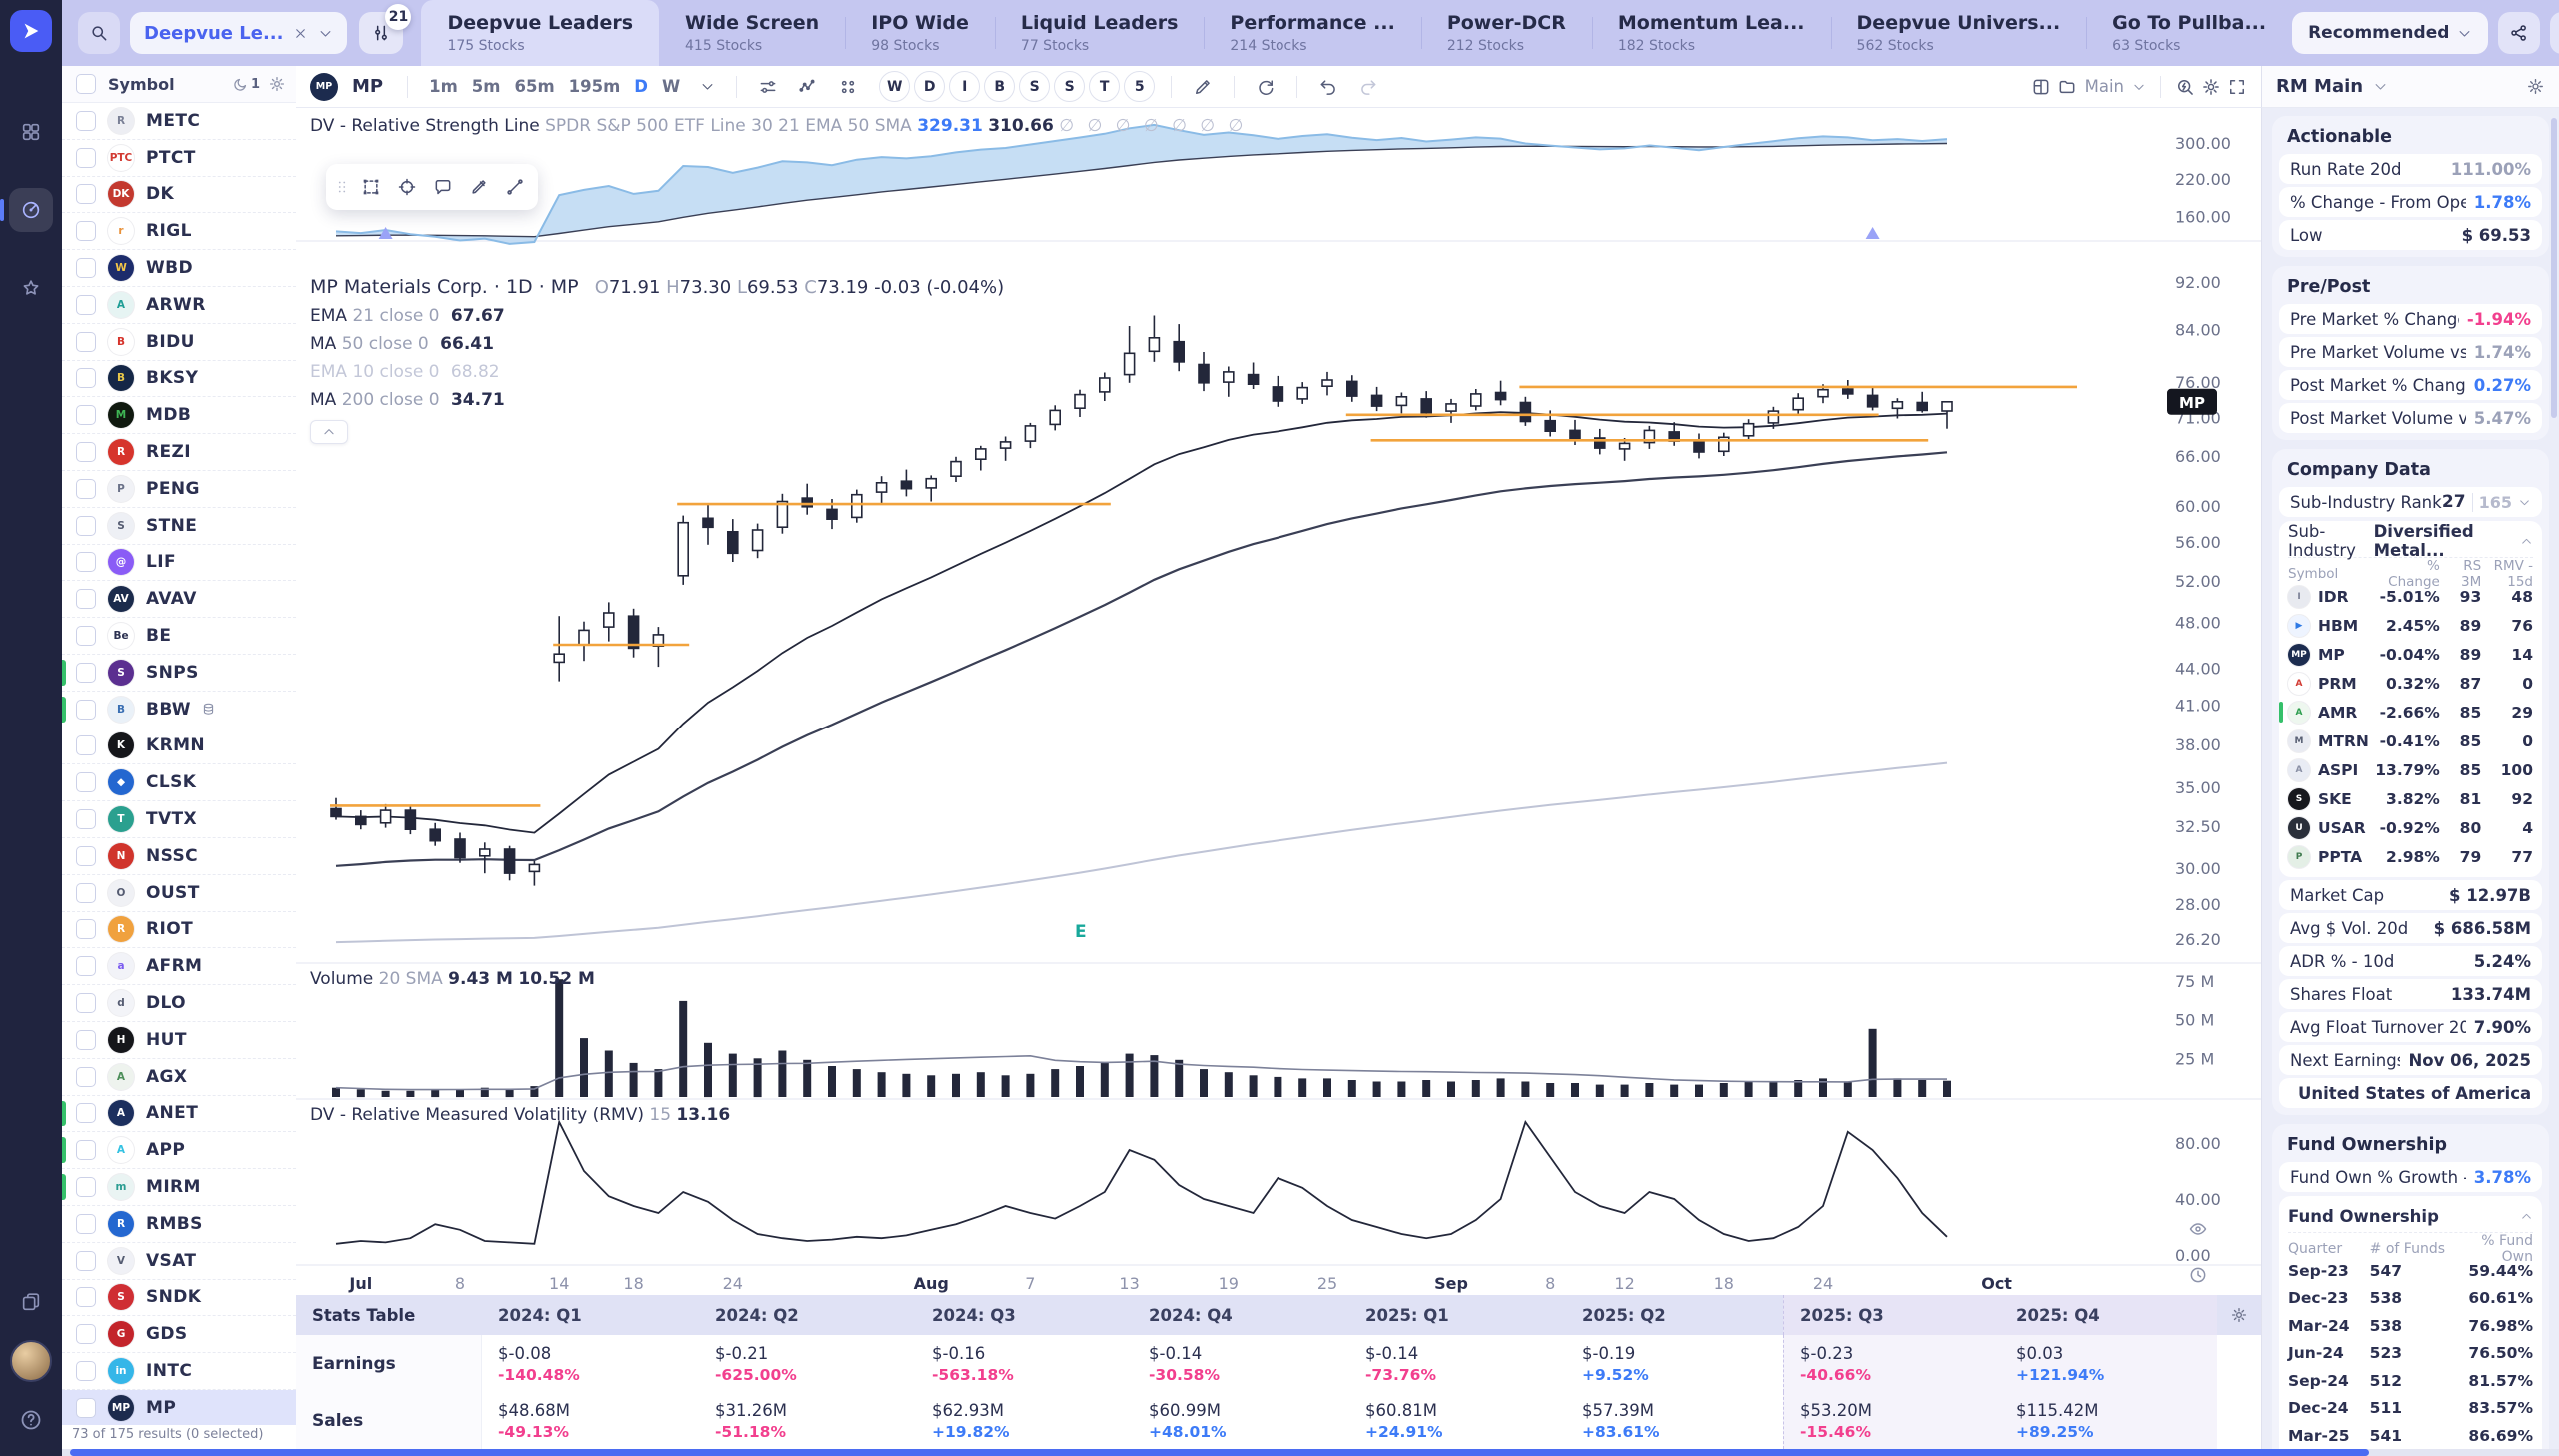 The height and width of the screenshot is (1456, 2559). What do you see at coordinates (179, 1261) in the screenshot?
I see `symbol-row-vsat: V VSAT` at bounding box center [179, 1261].